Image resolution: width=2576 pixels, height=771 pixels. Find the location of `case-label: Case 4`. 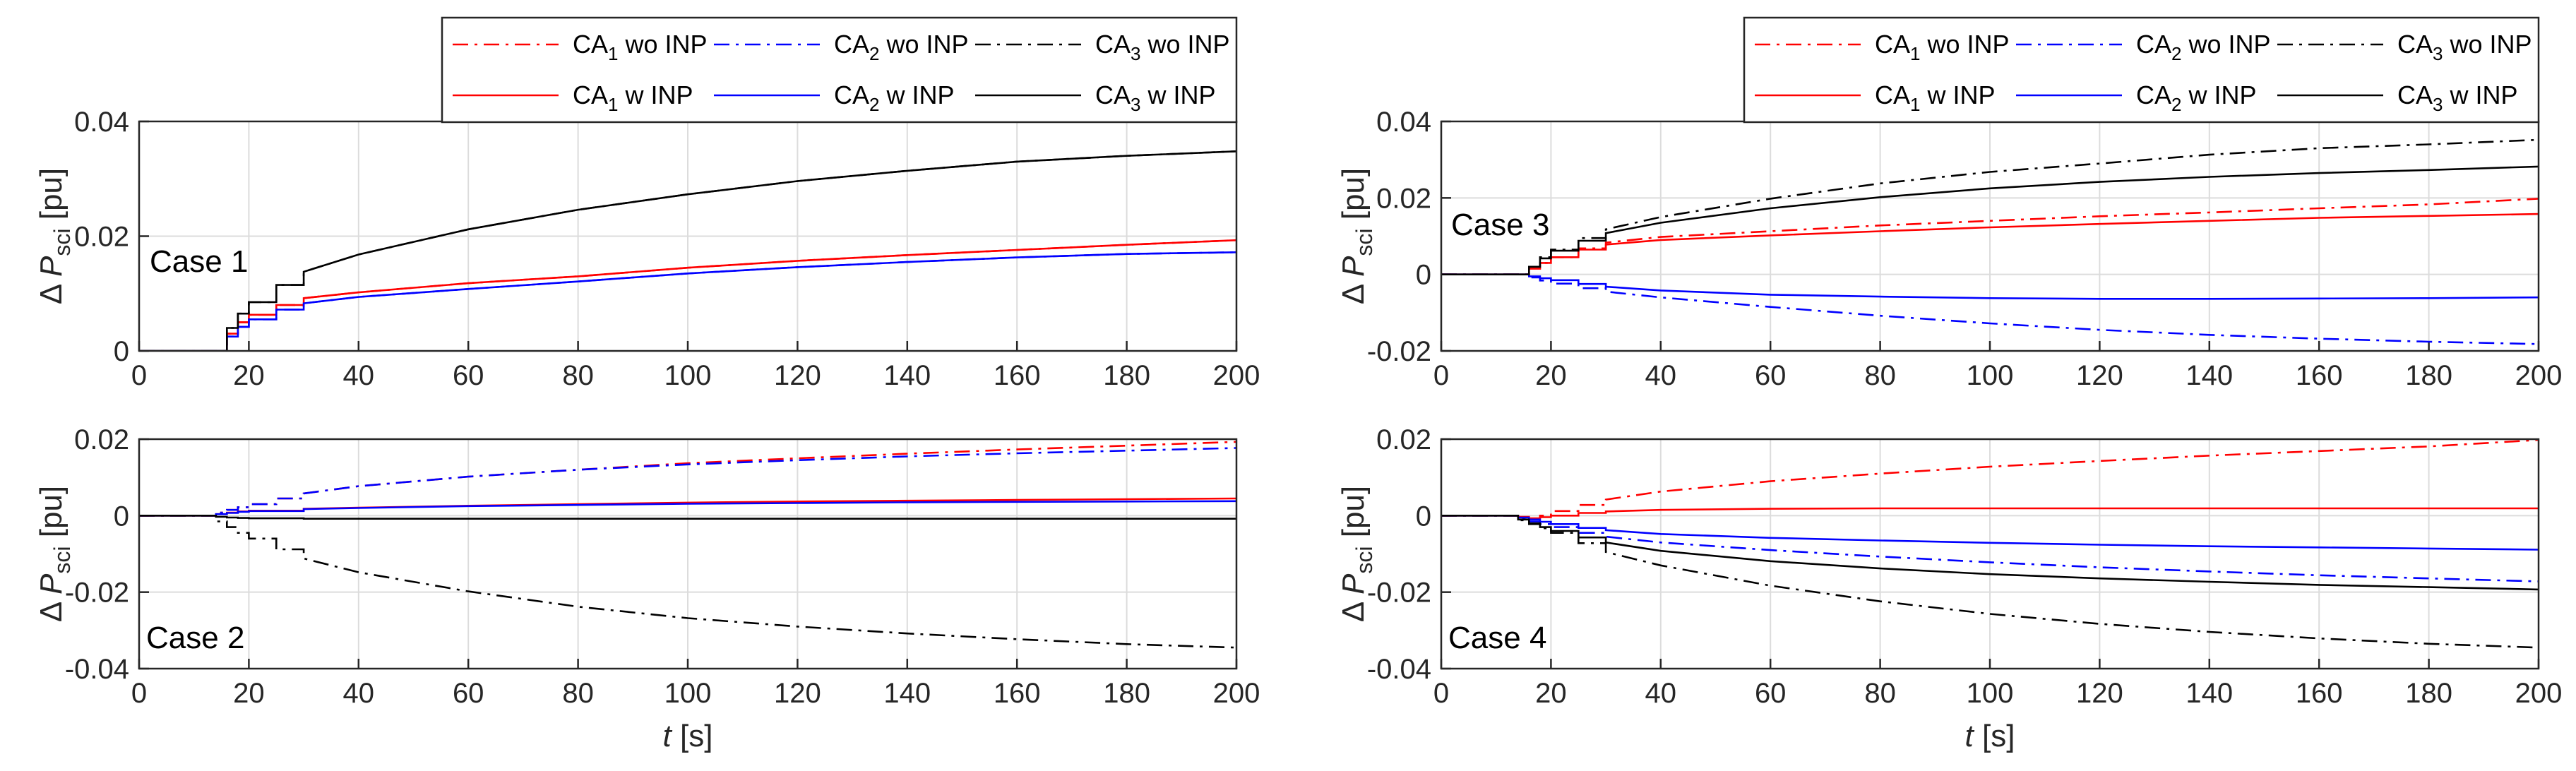

case-label: Case 4 is located at coordinates (1497, 638).